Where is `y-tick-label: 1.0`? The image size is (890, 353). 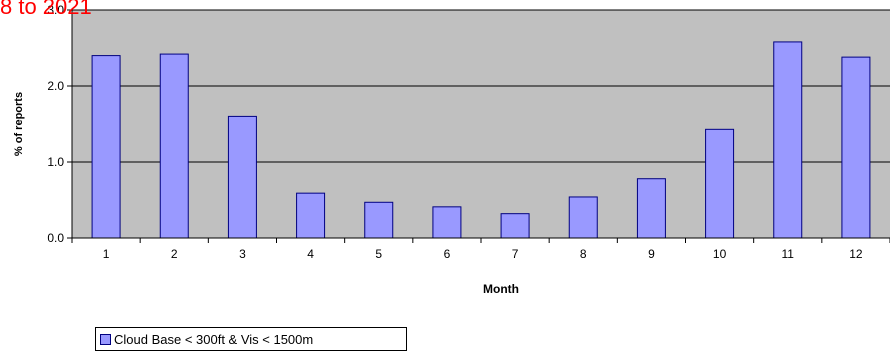 y-tick-label: 1.0 is located at coordinates (55, 162).